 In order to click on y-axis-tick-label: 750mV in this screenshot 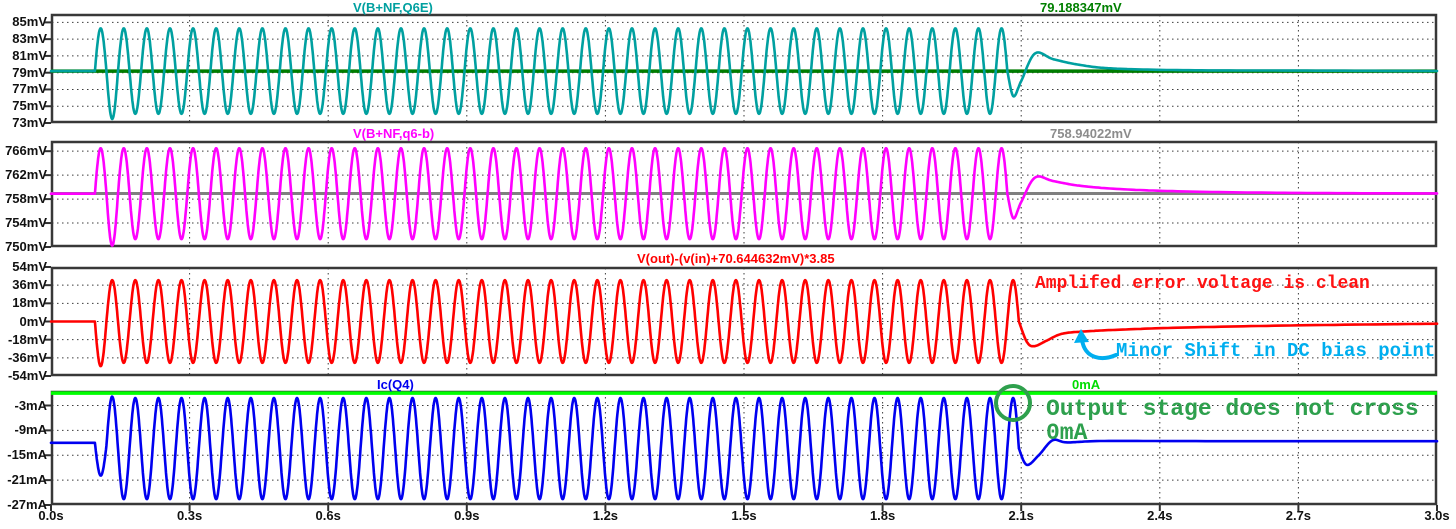, I will do `click(26, 246)`.